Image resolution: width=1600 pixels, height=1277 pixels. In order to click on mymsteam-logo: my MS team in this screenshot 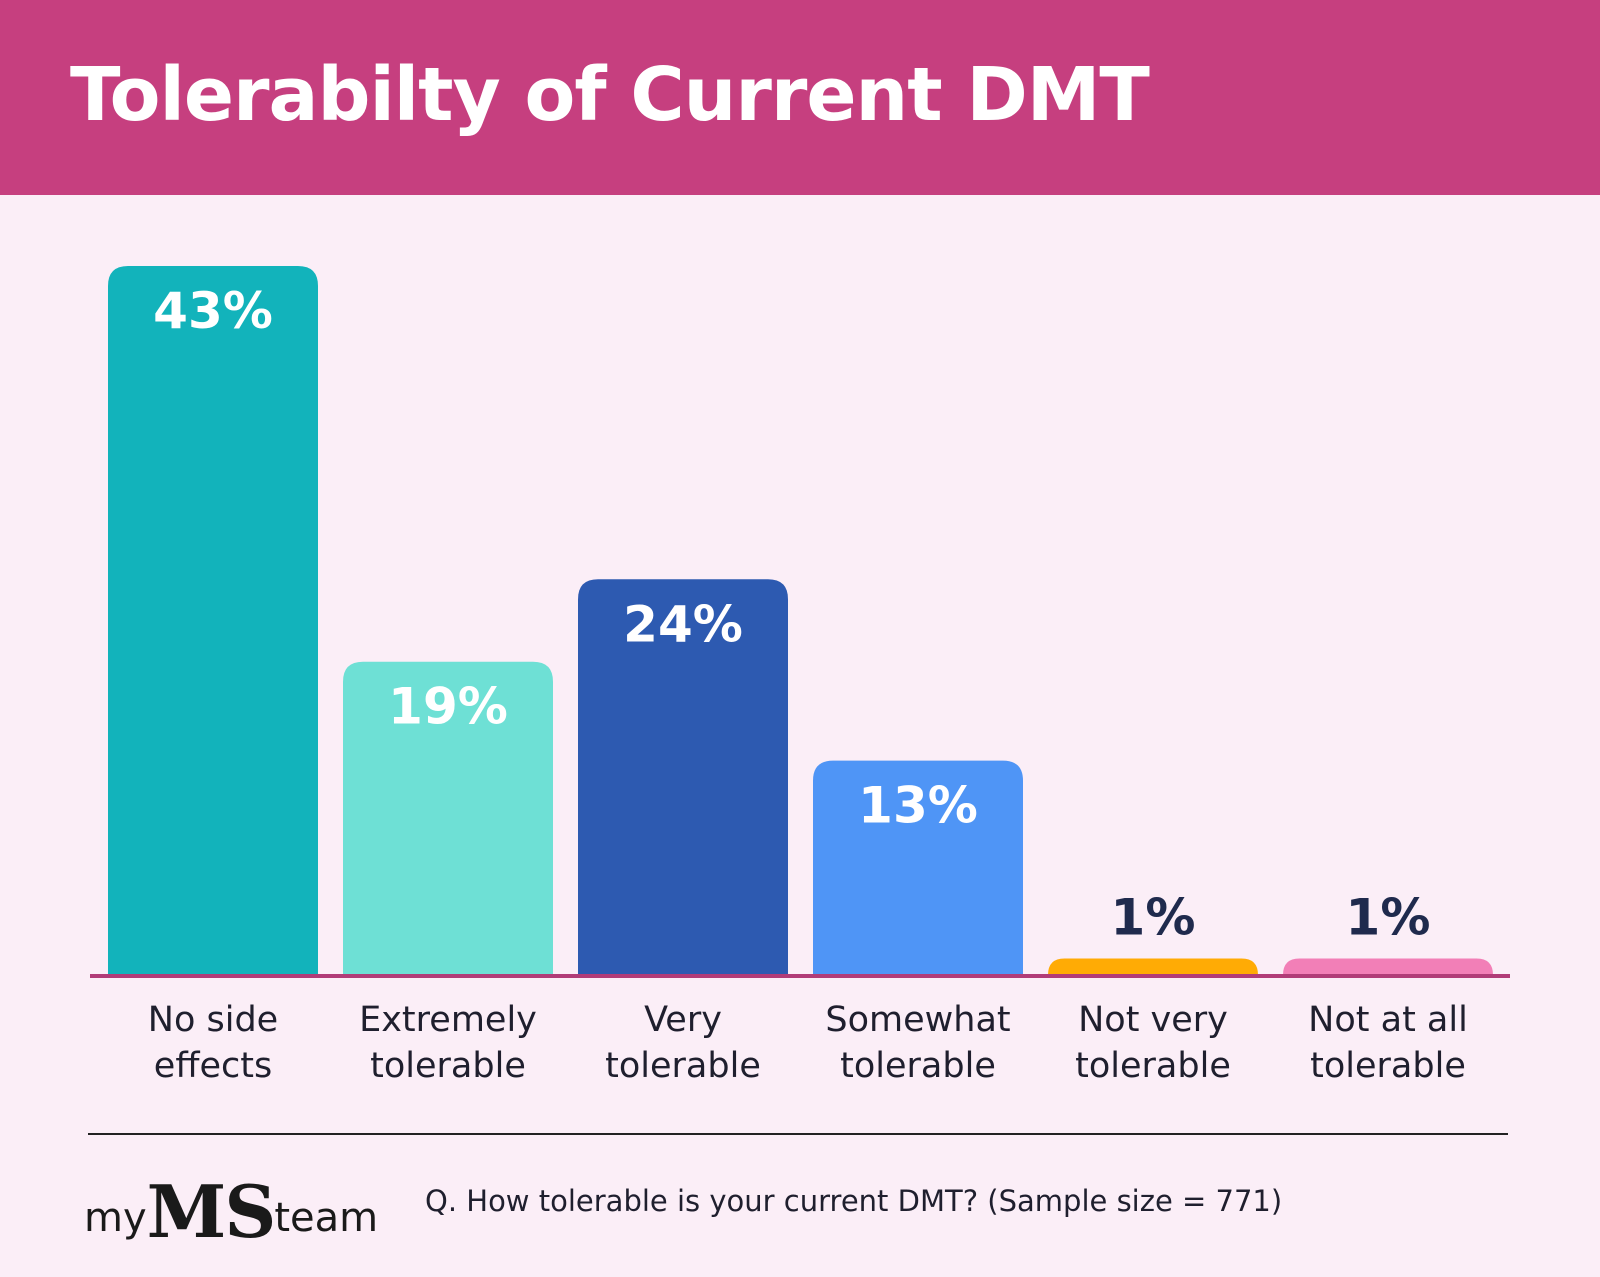, I will do `click(231, 1208)`.